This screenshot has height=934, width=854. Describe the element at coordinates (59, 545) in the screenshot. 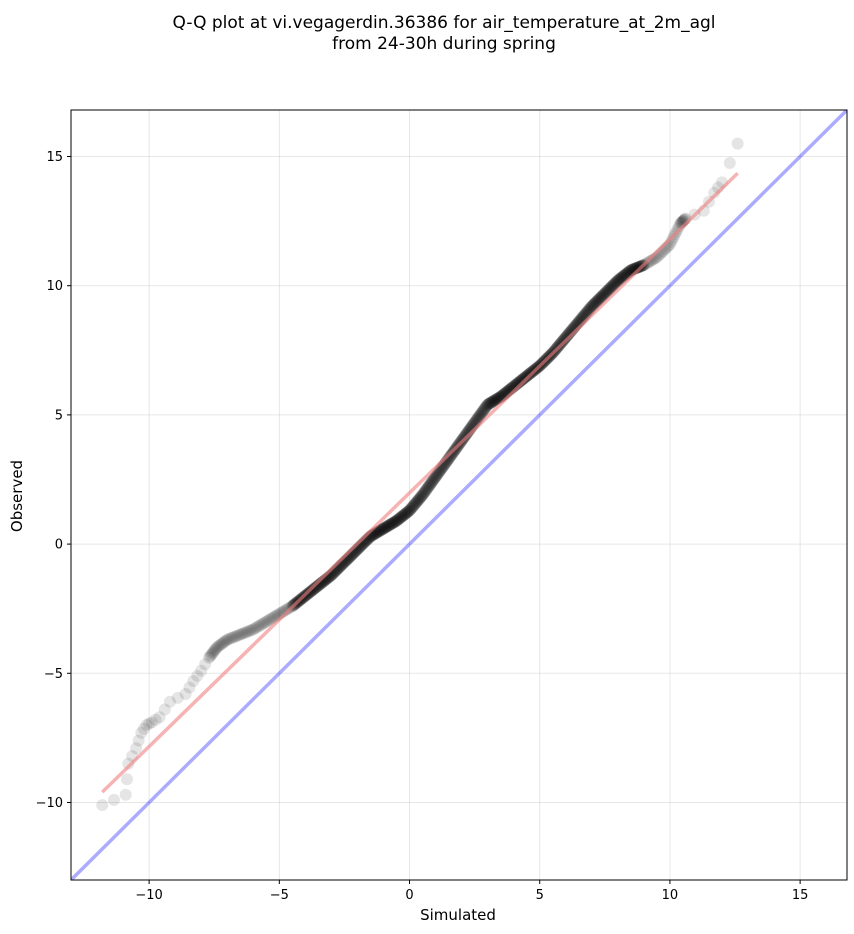

I see `y-tick-label-2: 0` at that location.